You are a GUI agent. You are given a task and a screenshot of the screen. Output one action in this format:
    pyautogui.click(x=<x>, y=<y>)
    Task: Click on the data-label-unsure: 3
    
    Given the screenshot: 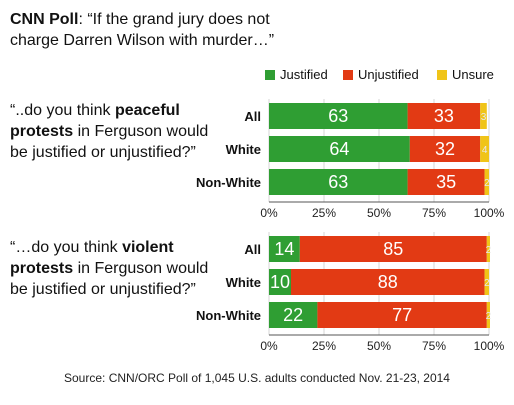 What is the action you would take?
    pyautogui.click(x=484, y=117)
    